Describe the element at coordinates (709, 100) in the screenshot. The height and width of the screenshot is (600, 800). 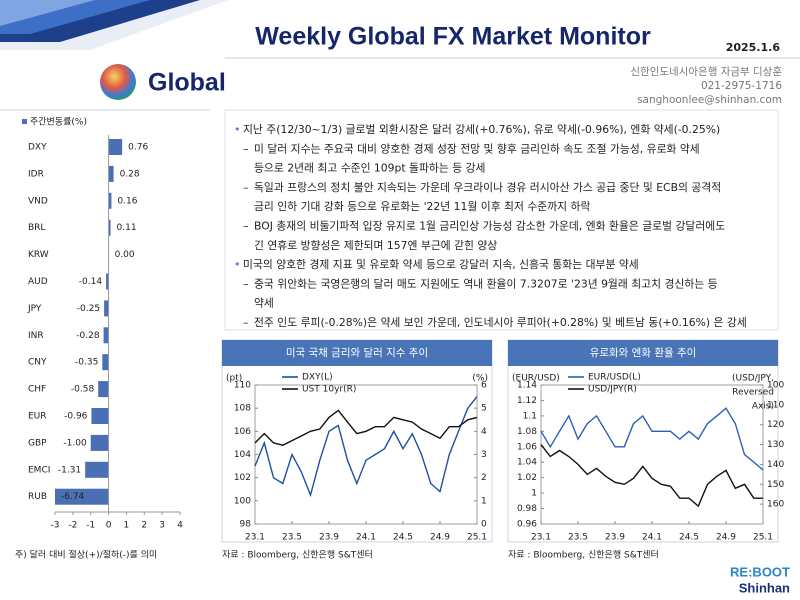
I see `author-email: sanghoonlee@shinhan.com` at that location.